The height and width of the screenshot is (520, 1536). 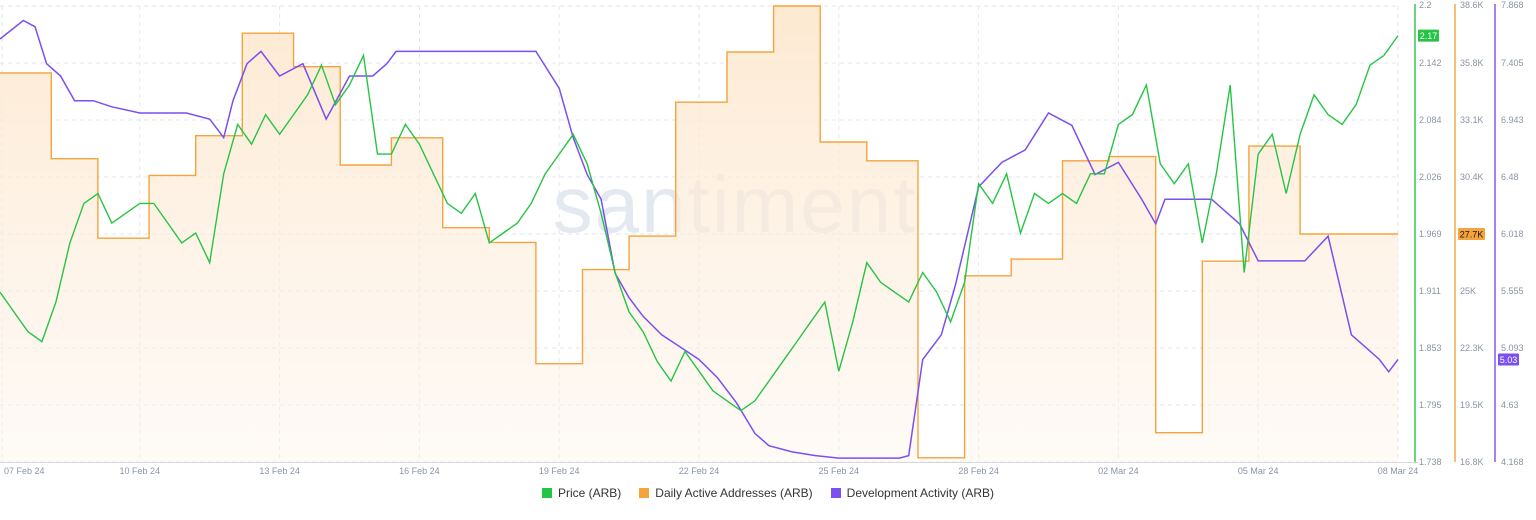 I want to click on y-tick-label-dev: 5.093, so click(x=1512, y=348).